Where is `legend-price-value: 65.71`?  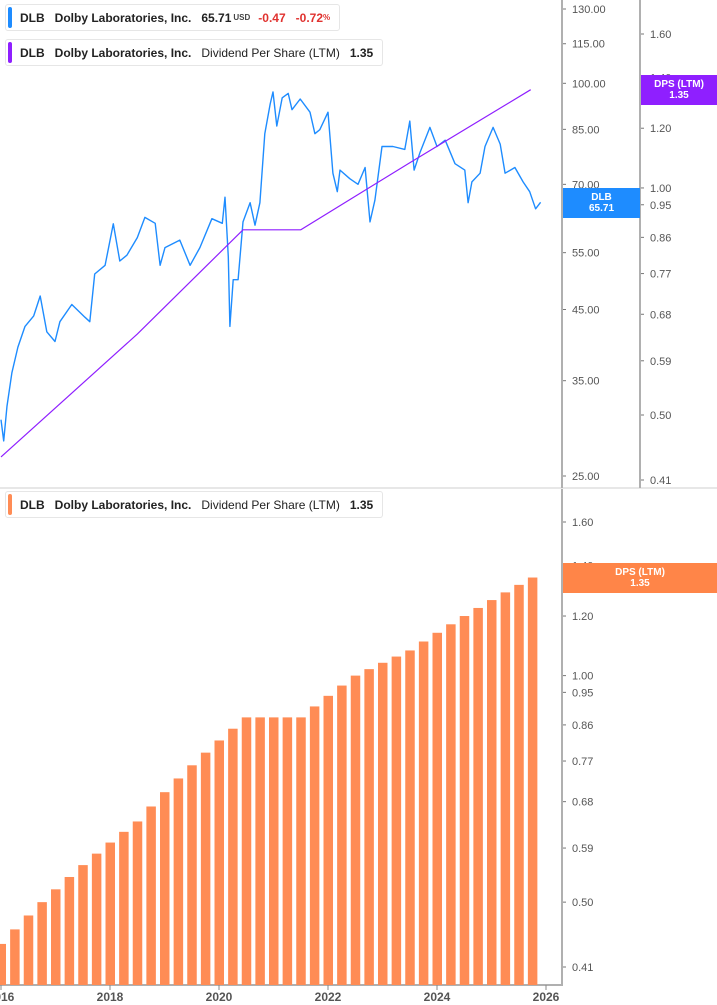
legend-price-value: 65.71 is located at coordinates (216, 17).